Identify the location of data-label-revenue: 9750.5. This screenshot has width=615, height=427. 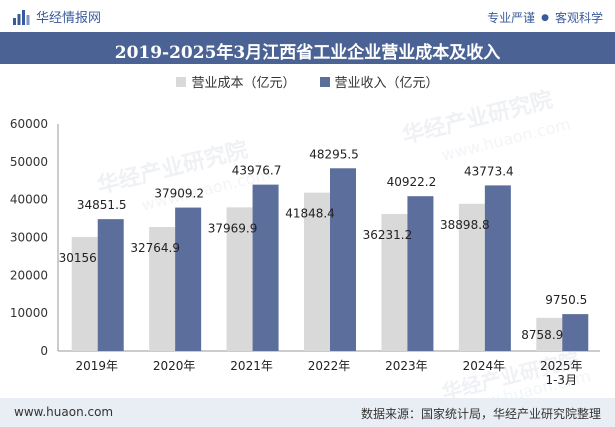
(566, 300).